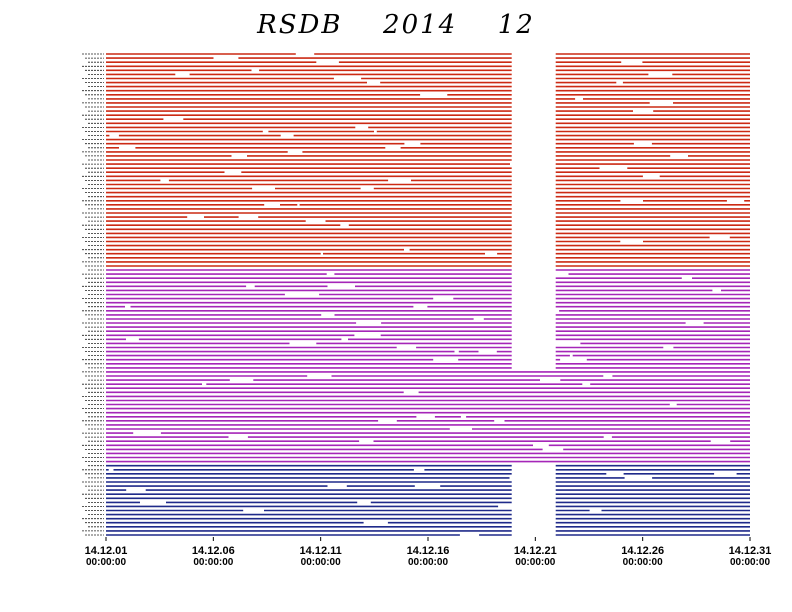 The width and height of the screenshot is (792, 612). What do you see at coordinates (535, 551) in the screenshot?
I see `x-tick-label-date: 14.12.21` at bounding box center [535, 551].